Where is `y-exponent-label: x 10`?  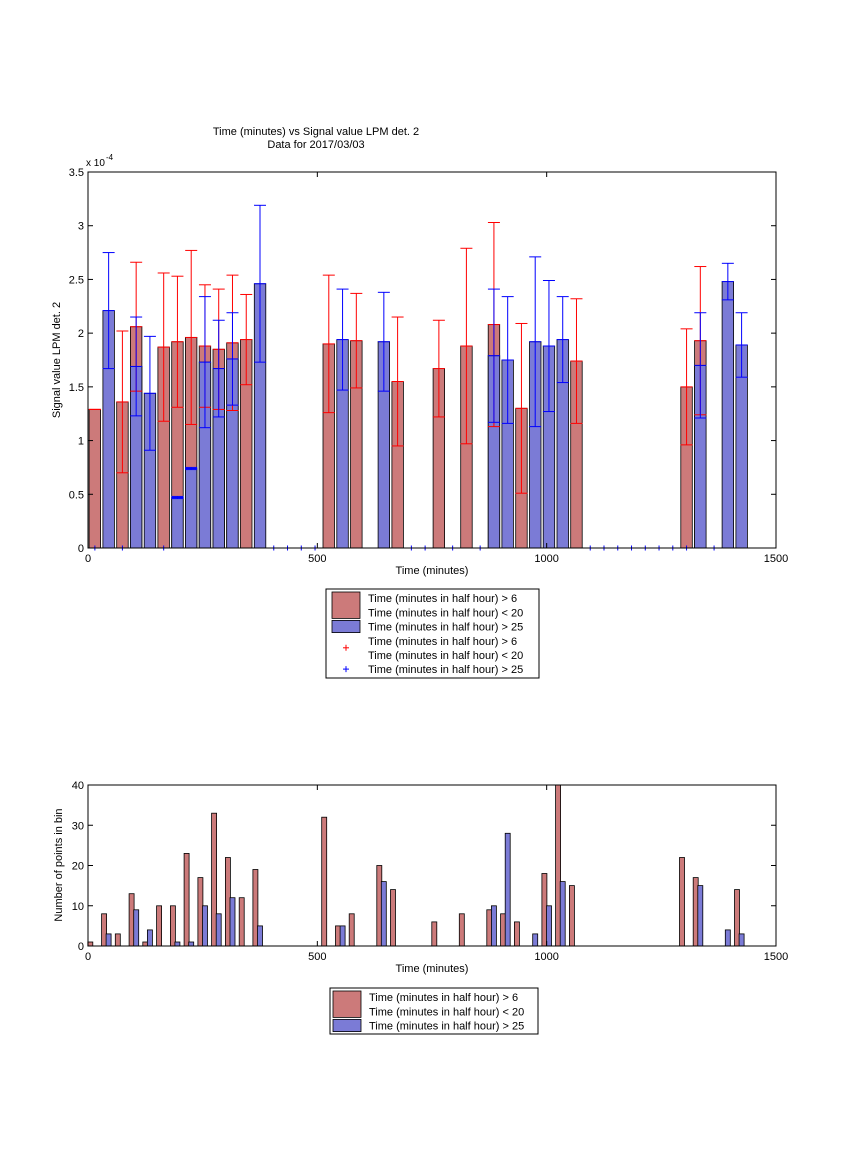 y-exponent-label: x 10 is located at coordinates (95, 163).